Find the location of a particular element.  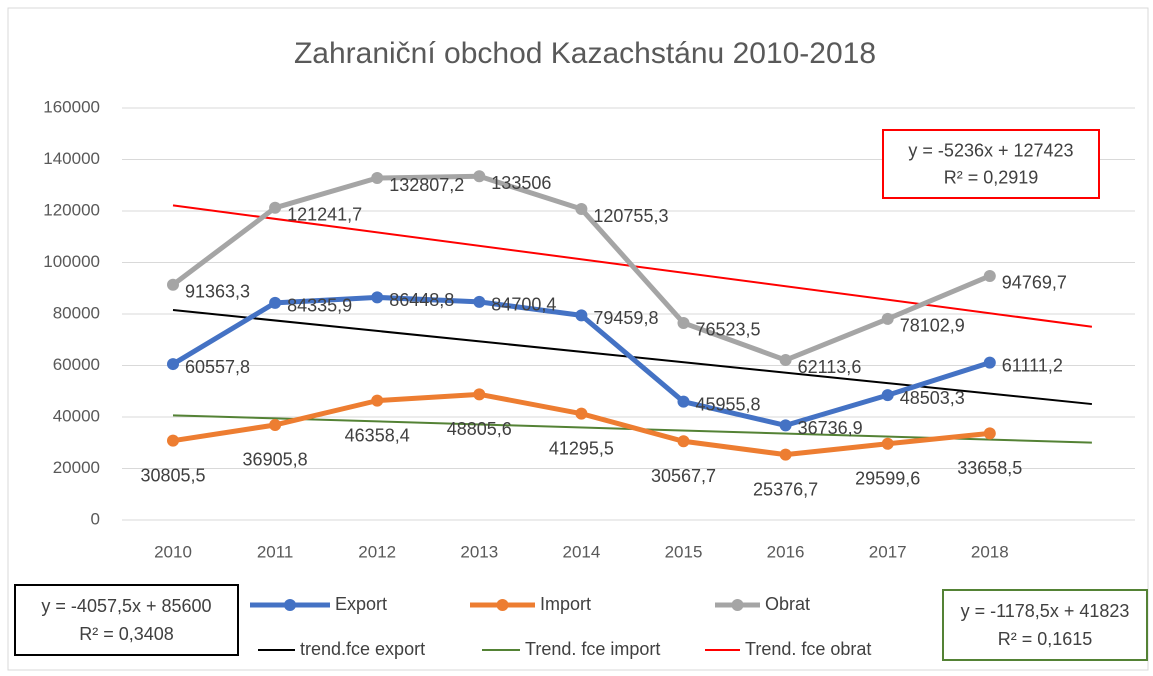

data-label: 86448,8 is located at coordinates (421, 300).